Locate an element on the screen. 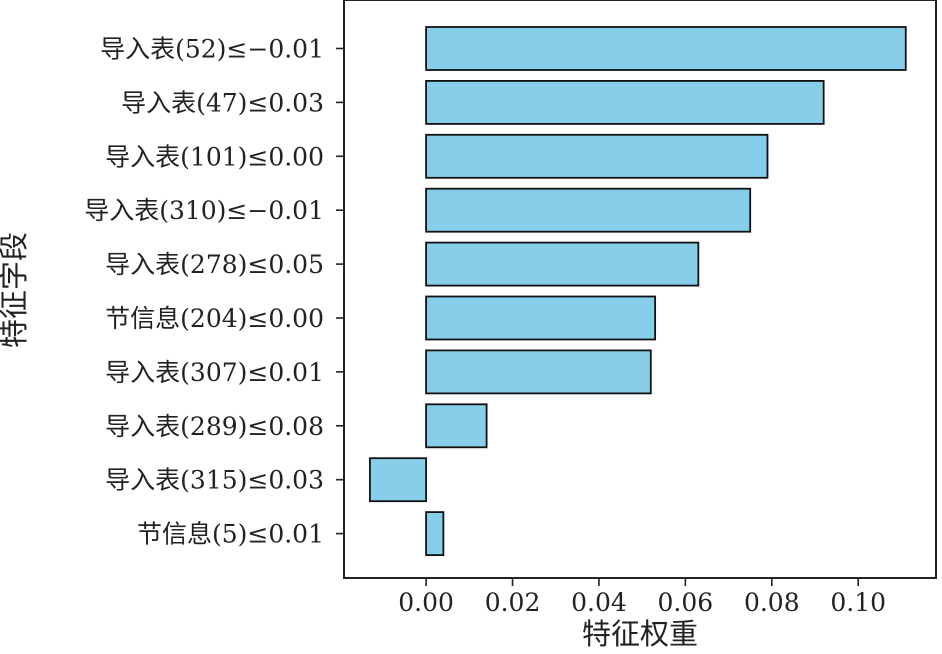 This screenshot has height=654, width=942. y-tick-label: 导入表(315)≤0.03 is located at coordinates (214, 480).